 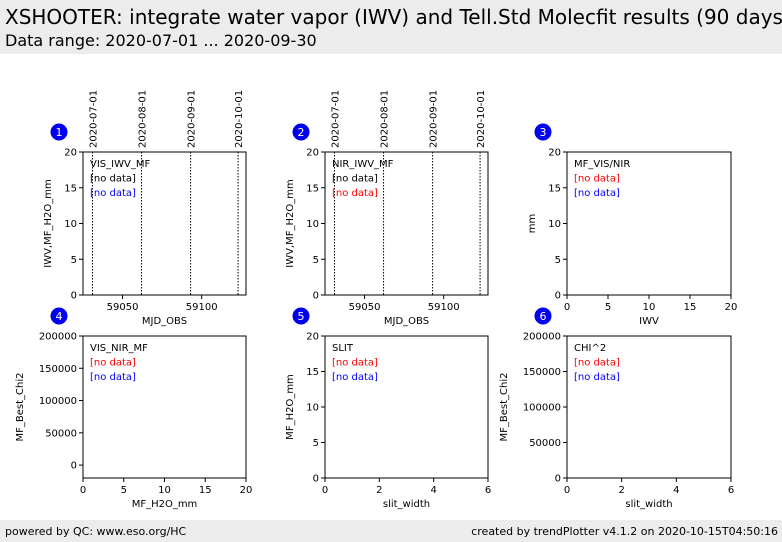 What do you see at coordinates (93, 119) in the screenshot?
I see `plot-1-date-label: 2020-07-01` at bounding box center [93, 119].